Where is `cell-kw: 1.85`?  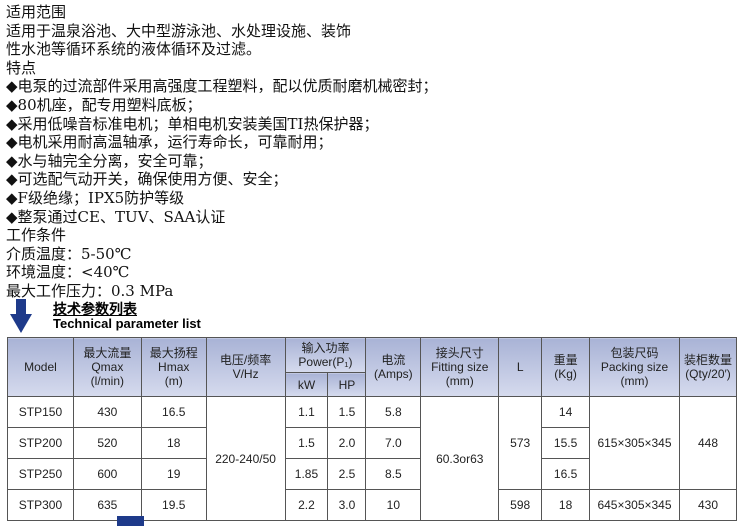
cell-kw: 1.85 is located at coordinates (306, 474).